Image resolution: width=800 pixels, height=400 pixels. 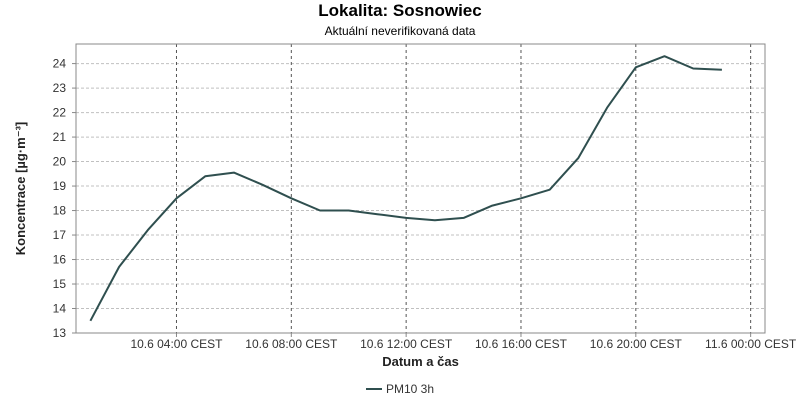 What do you see at coordinates (60, 64) in the screenshot?
I see `y-tick-label: 24` at bounding box center [60, 64].